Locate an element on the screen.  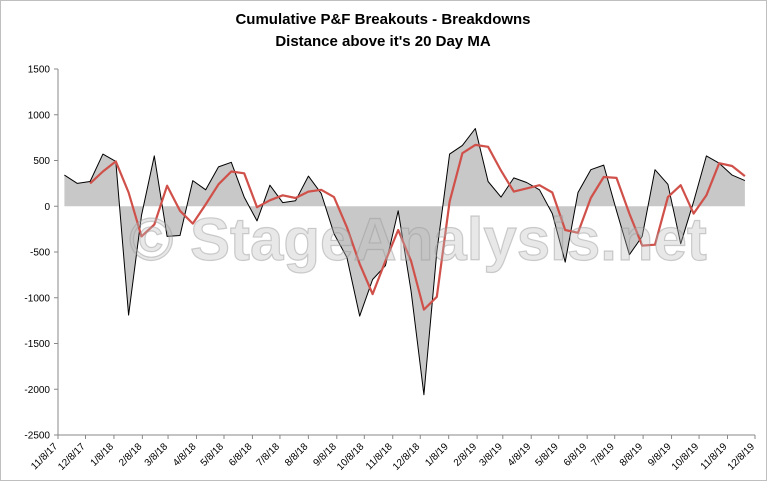
y-tick-label: 1000 is located at coordinates (39, 115).